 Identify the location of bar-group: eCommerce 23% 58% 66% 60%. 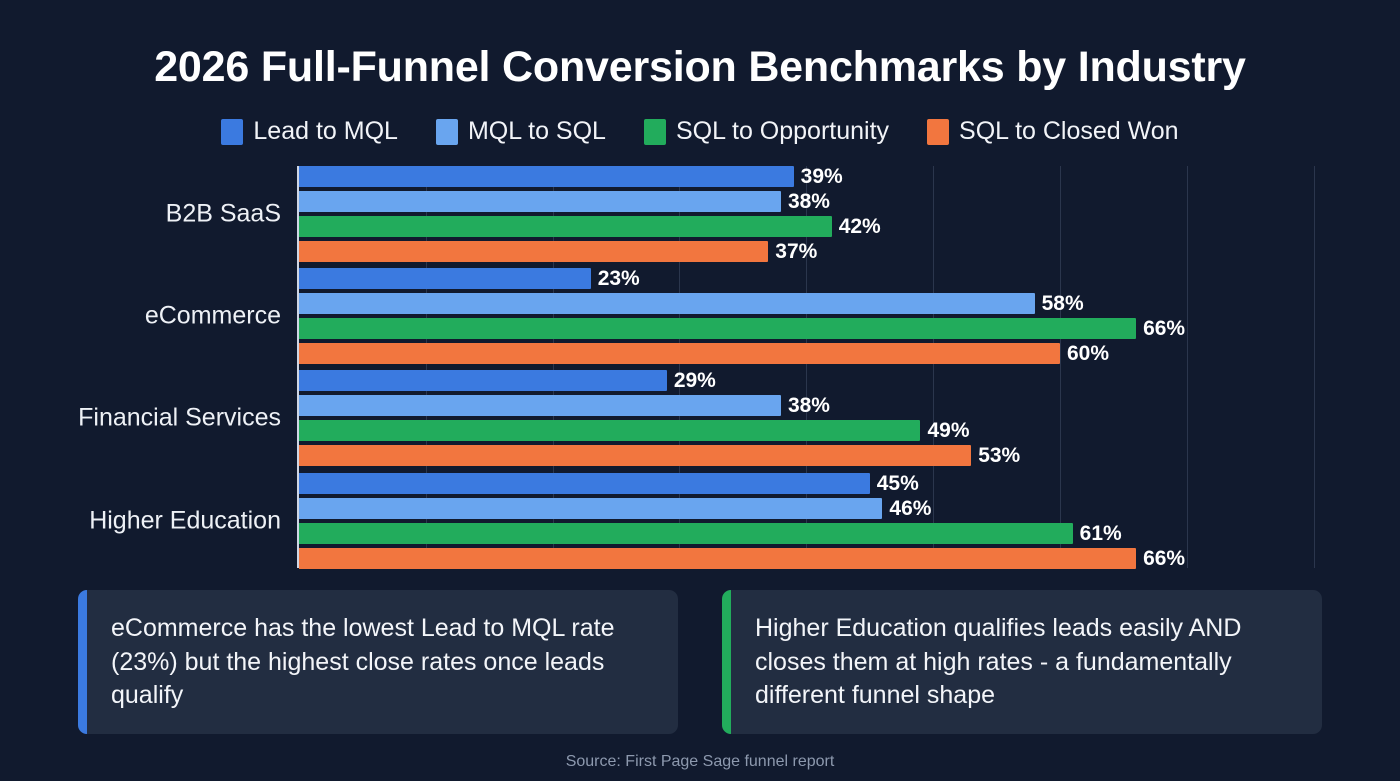
(732, 317).